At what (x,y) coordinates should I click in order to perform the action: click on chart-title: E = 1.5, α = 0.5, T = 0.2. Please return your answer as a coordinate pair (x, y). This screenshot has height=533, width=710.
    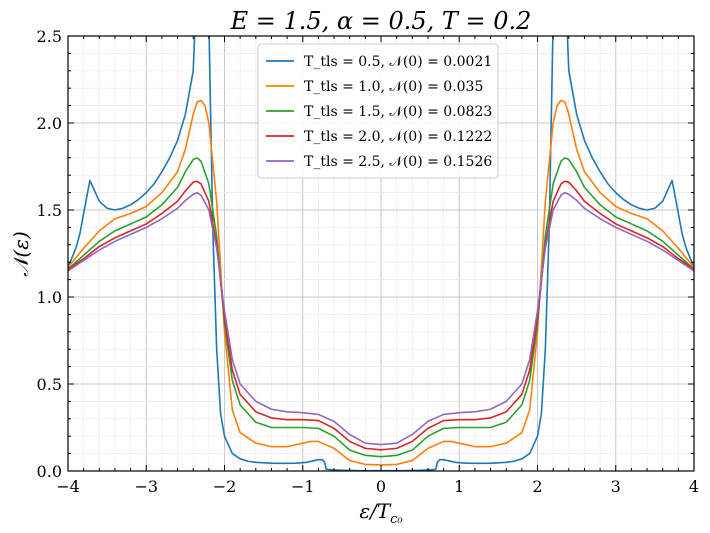
    Looking at the image, I should click on (381, 21).